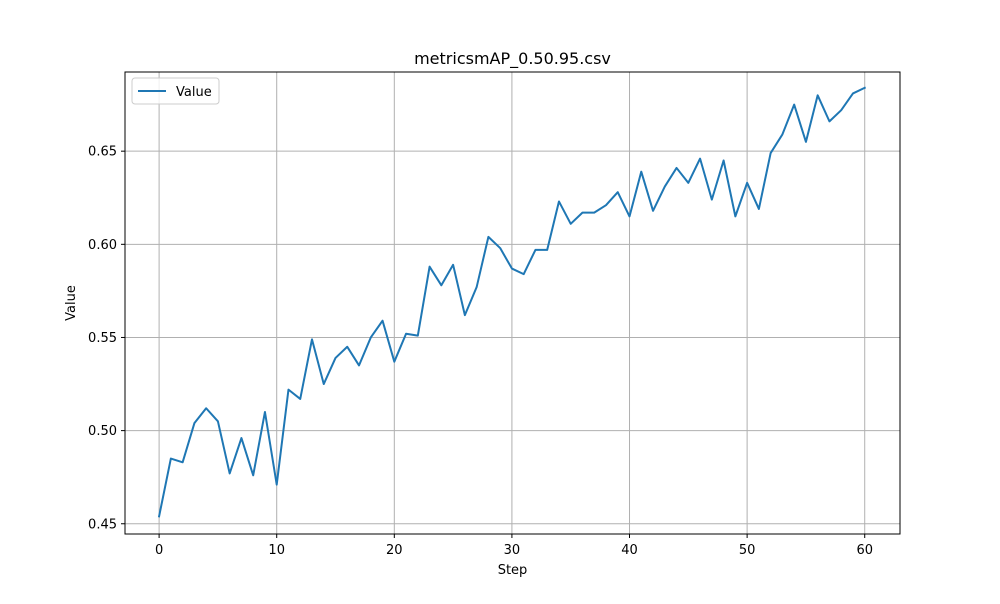 The image size is (1000, 604). I want to click on legend: Value, so click(175, 91).